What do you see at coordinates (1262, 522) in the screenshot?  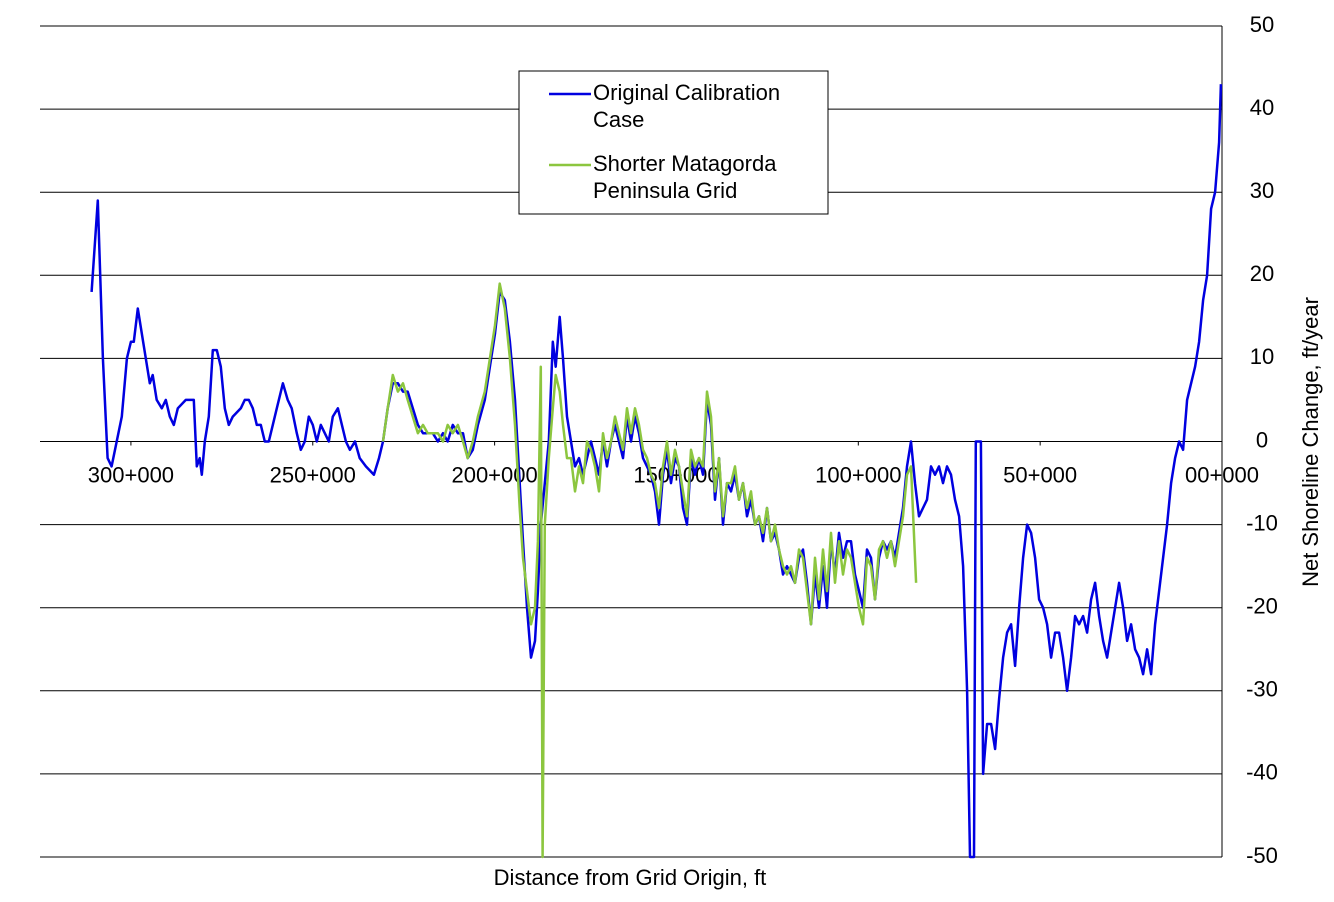 I see `y-tick-label: -10` at bounding box center [1262, 522].